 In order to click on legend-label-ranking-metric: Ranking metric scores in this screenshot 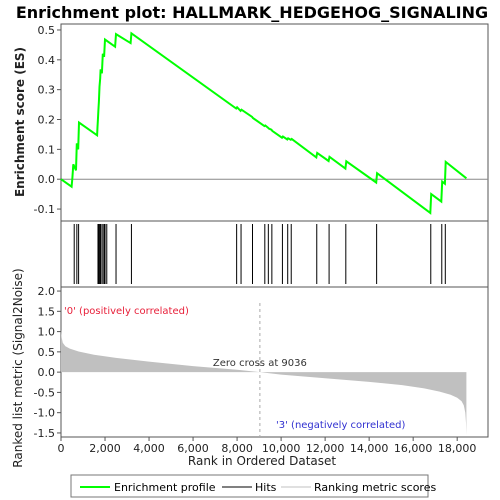, I will do `click(375, 487)`.